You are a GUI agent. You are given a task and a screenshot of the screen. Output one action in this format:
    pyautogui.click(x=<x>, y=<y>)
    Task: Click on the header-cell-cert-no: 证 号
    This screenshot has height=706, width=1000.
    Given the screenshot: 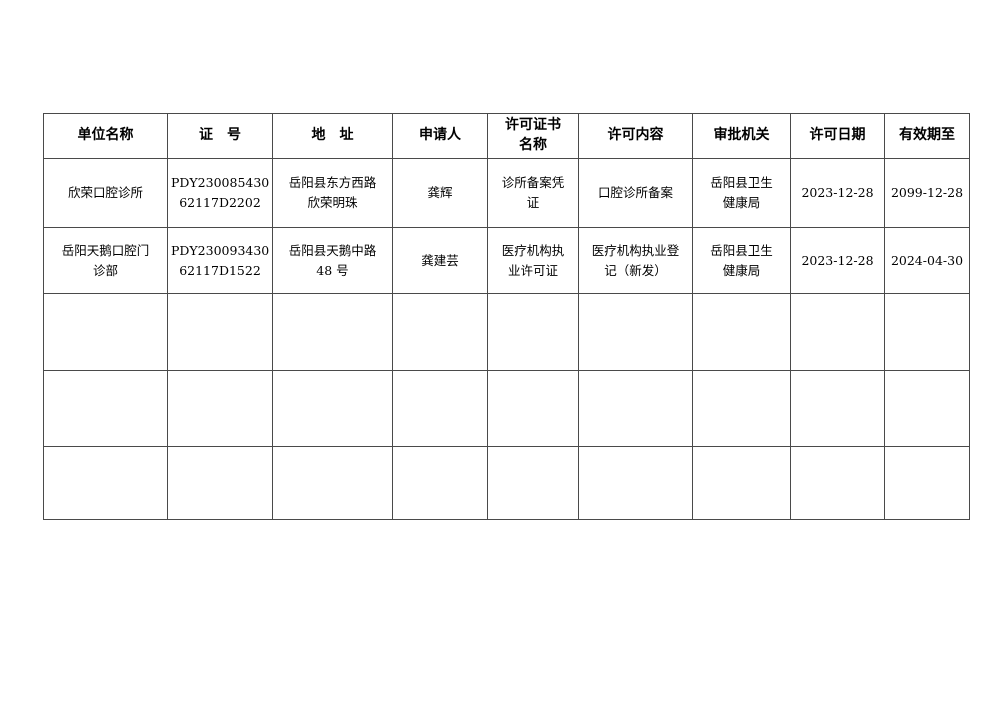 What is the action you would take?
    pyautogui.click(x=220, y=136)
    